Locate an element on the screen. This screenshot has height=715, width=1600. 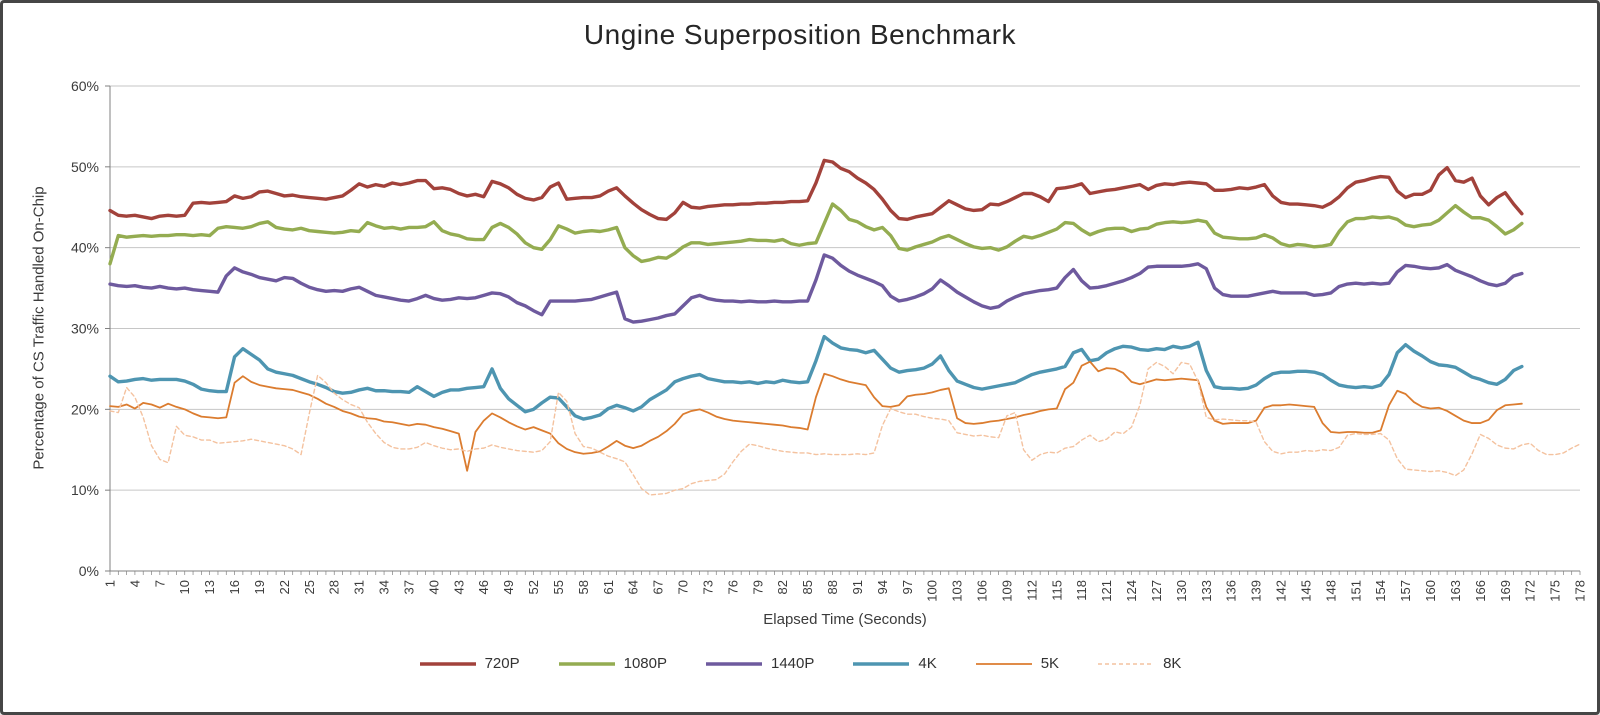
series-line-5k is located at coordinates (816, 416).